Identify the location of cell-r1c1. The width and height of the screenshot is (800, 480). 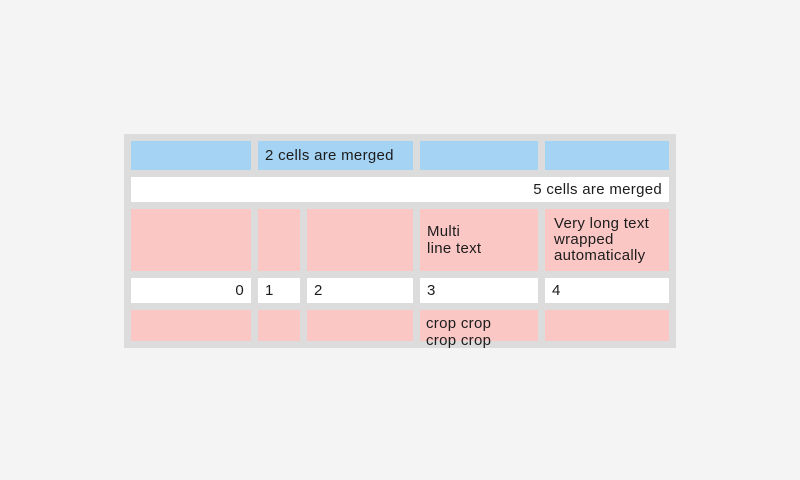
(191, 155).